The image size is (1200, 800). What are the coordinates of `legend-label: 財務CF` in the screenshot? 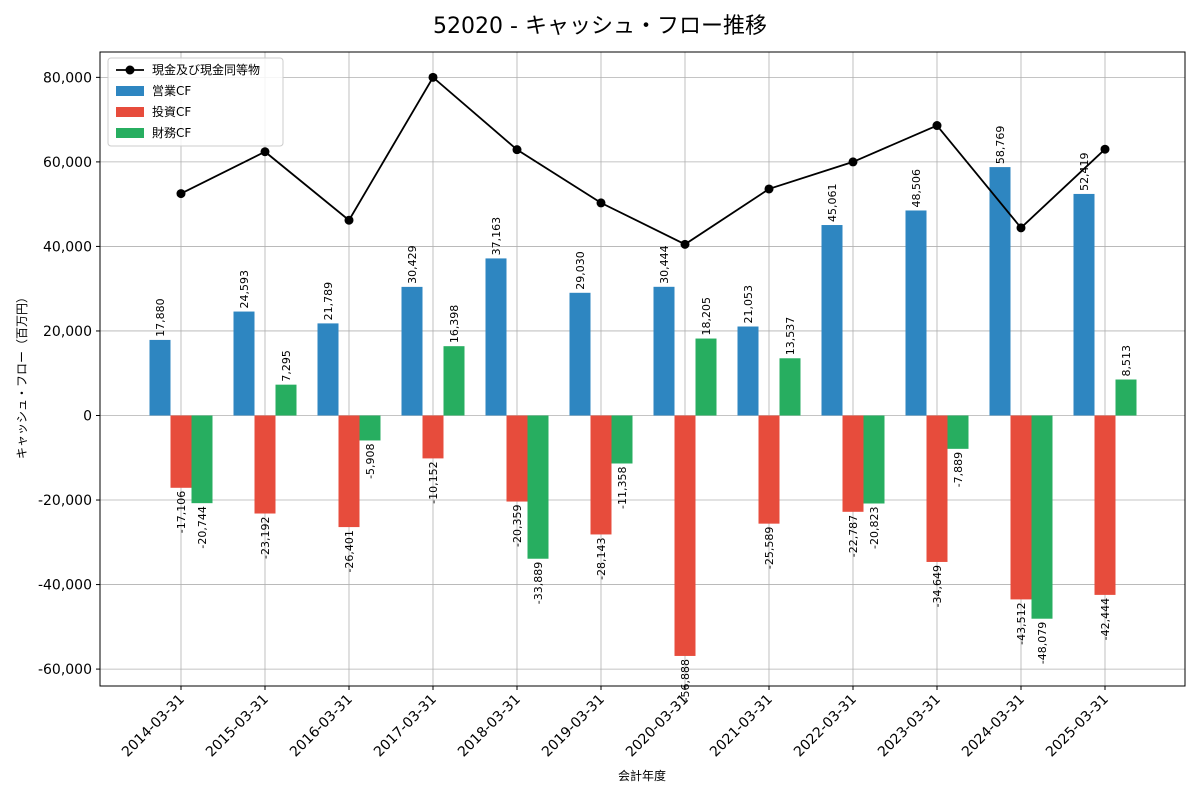 It's located at (171, 132).